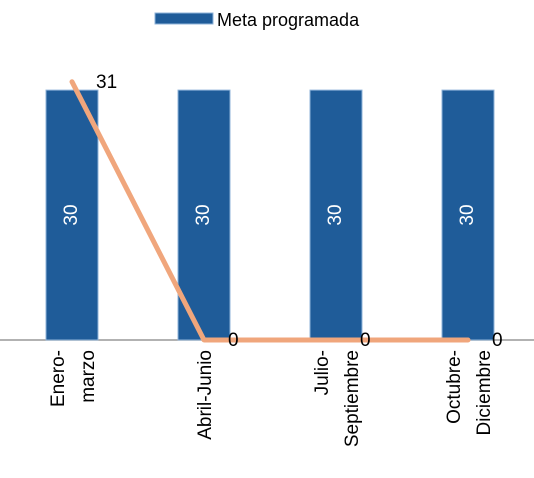 The image size is (534, 478). Describe the element at coordinates (184, 18) in the screenshot. I see `legend-swatch` at that location.